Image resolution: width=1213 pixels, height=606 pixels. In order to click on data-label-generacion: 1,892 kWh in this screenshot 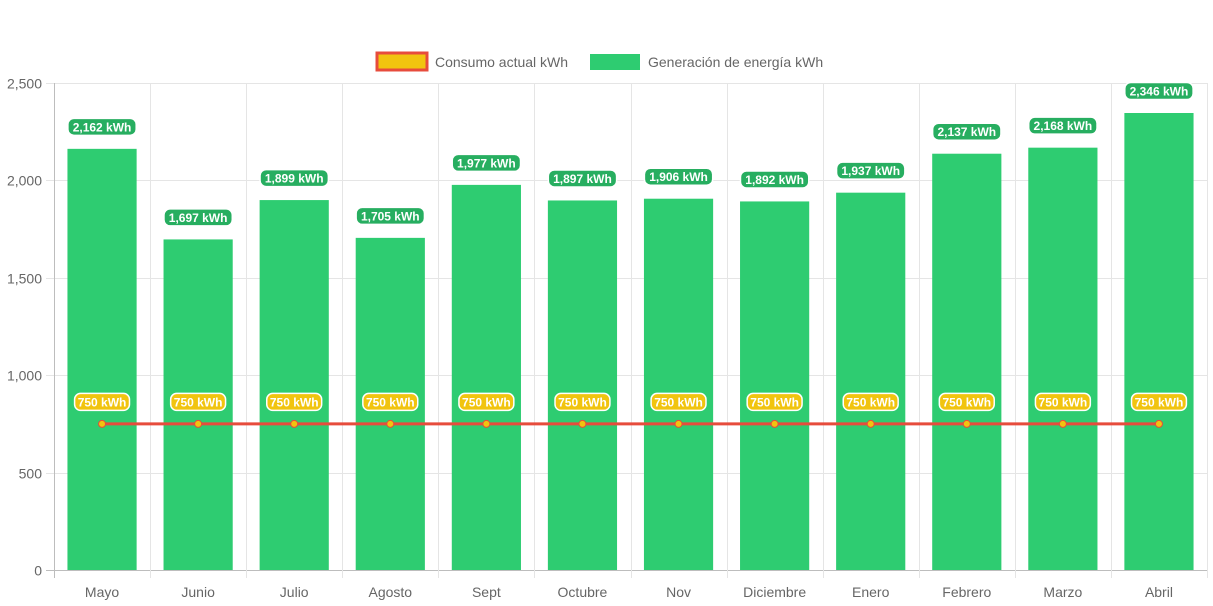, I will do `click(774, 179)`.